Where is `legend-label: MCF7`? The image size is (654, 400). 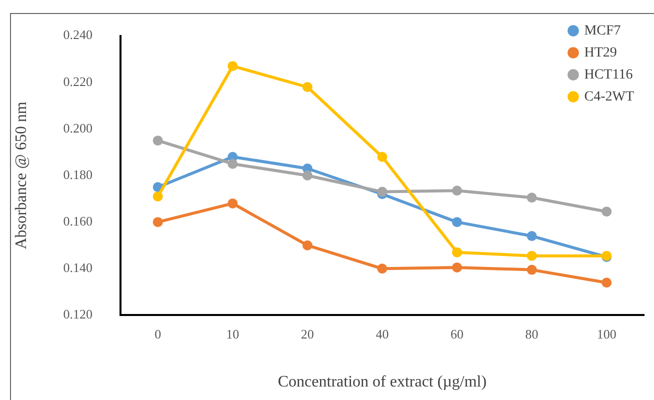 legend-label: MCF7 is located at coordinates (602, 30).